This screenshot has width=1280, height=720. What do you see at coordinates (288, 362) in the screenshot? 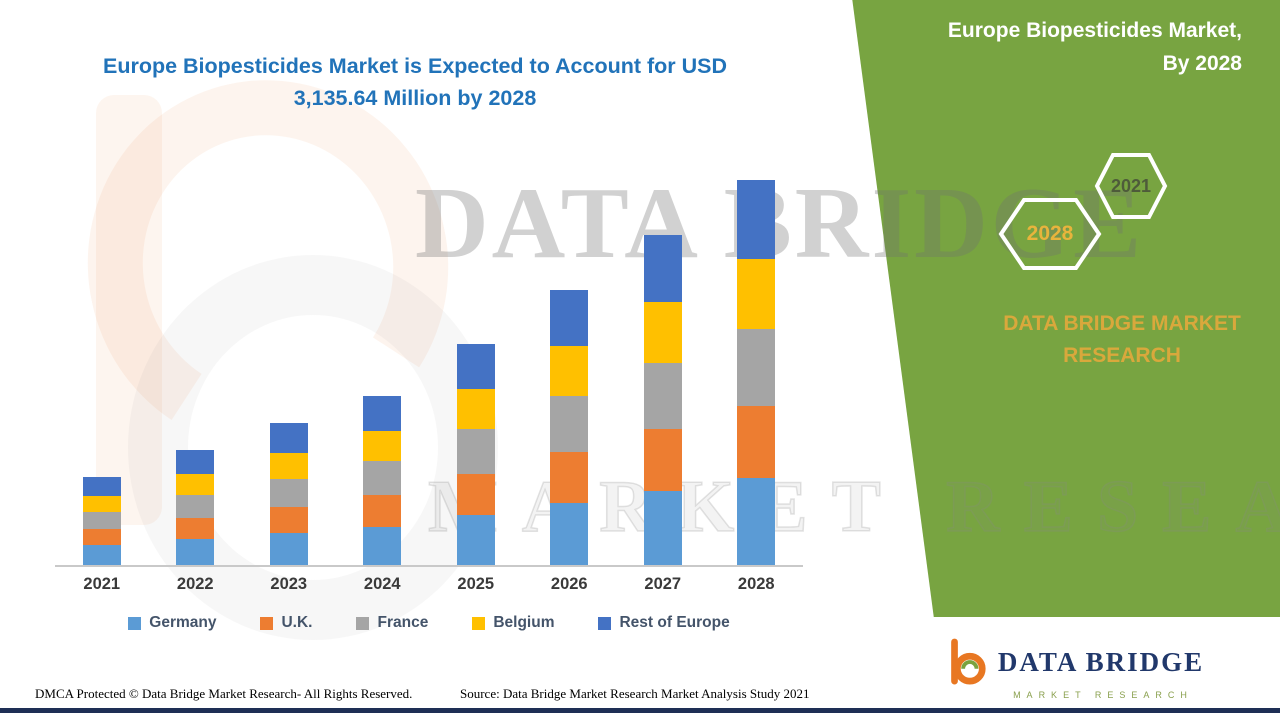
I see `bar-2023` at bounding box center [288, 362].